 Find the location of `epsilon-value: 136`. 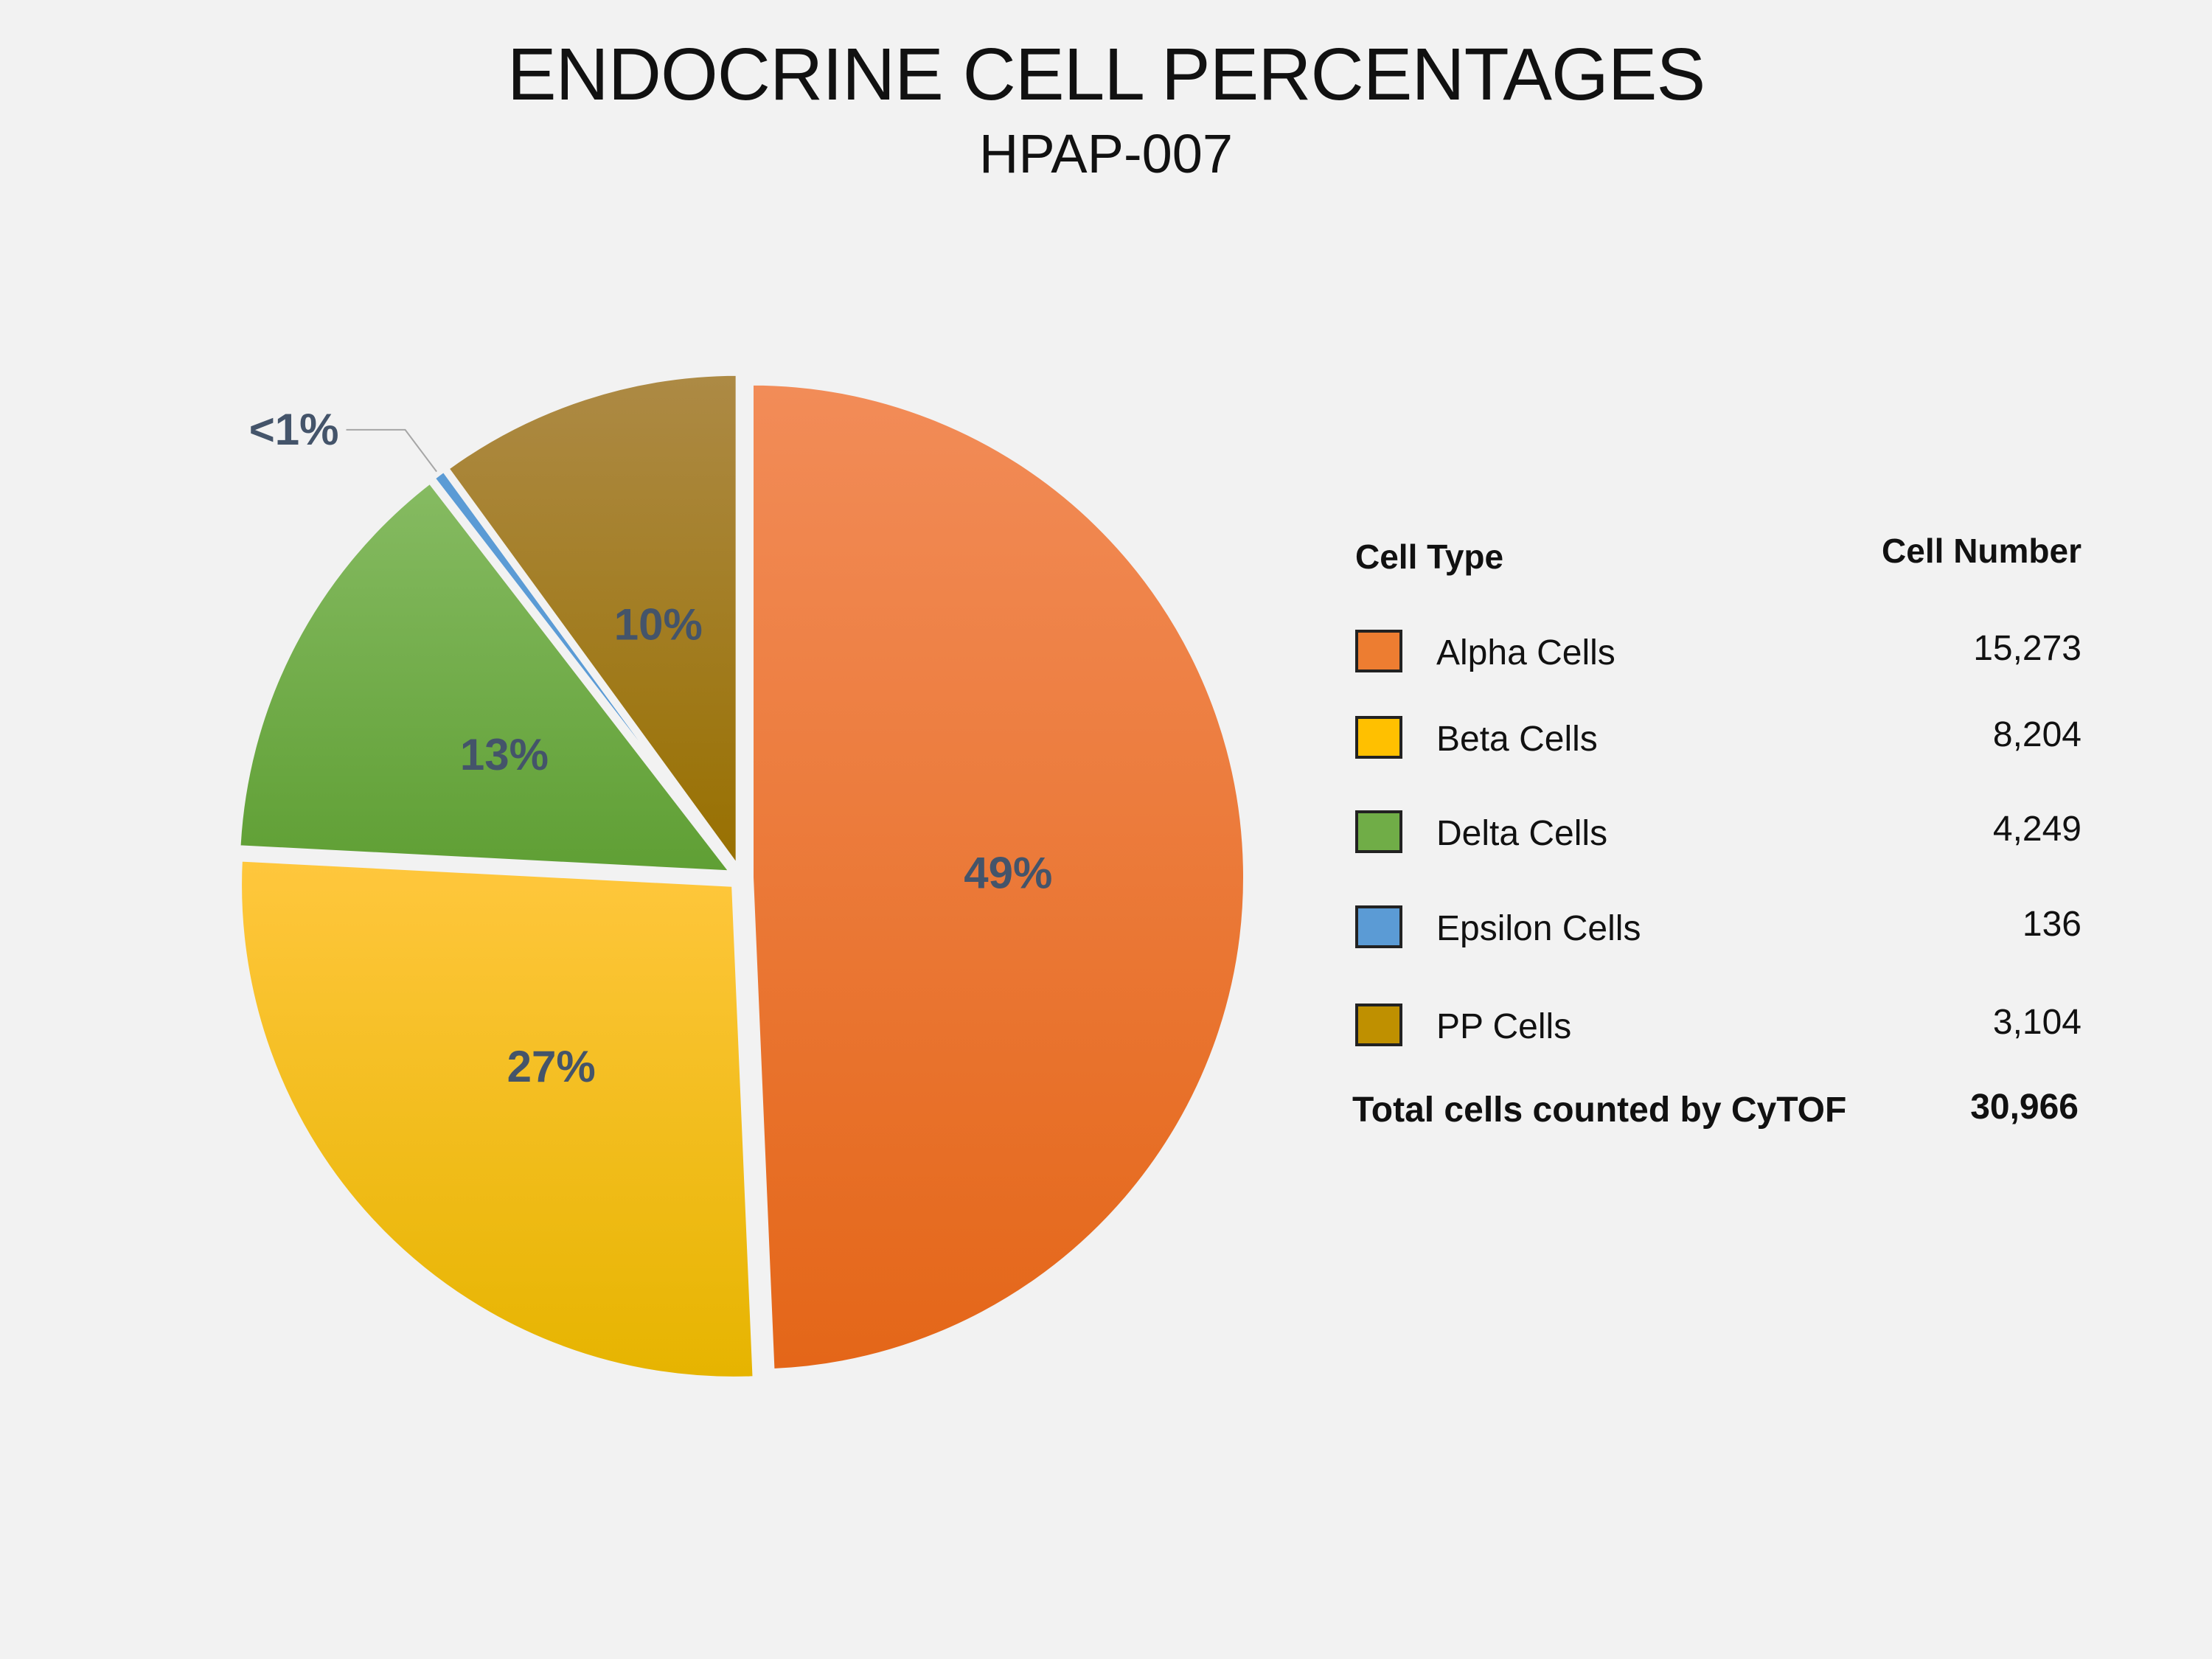

epsilon-value: 136 is located at coordinates (2051, 924).